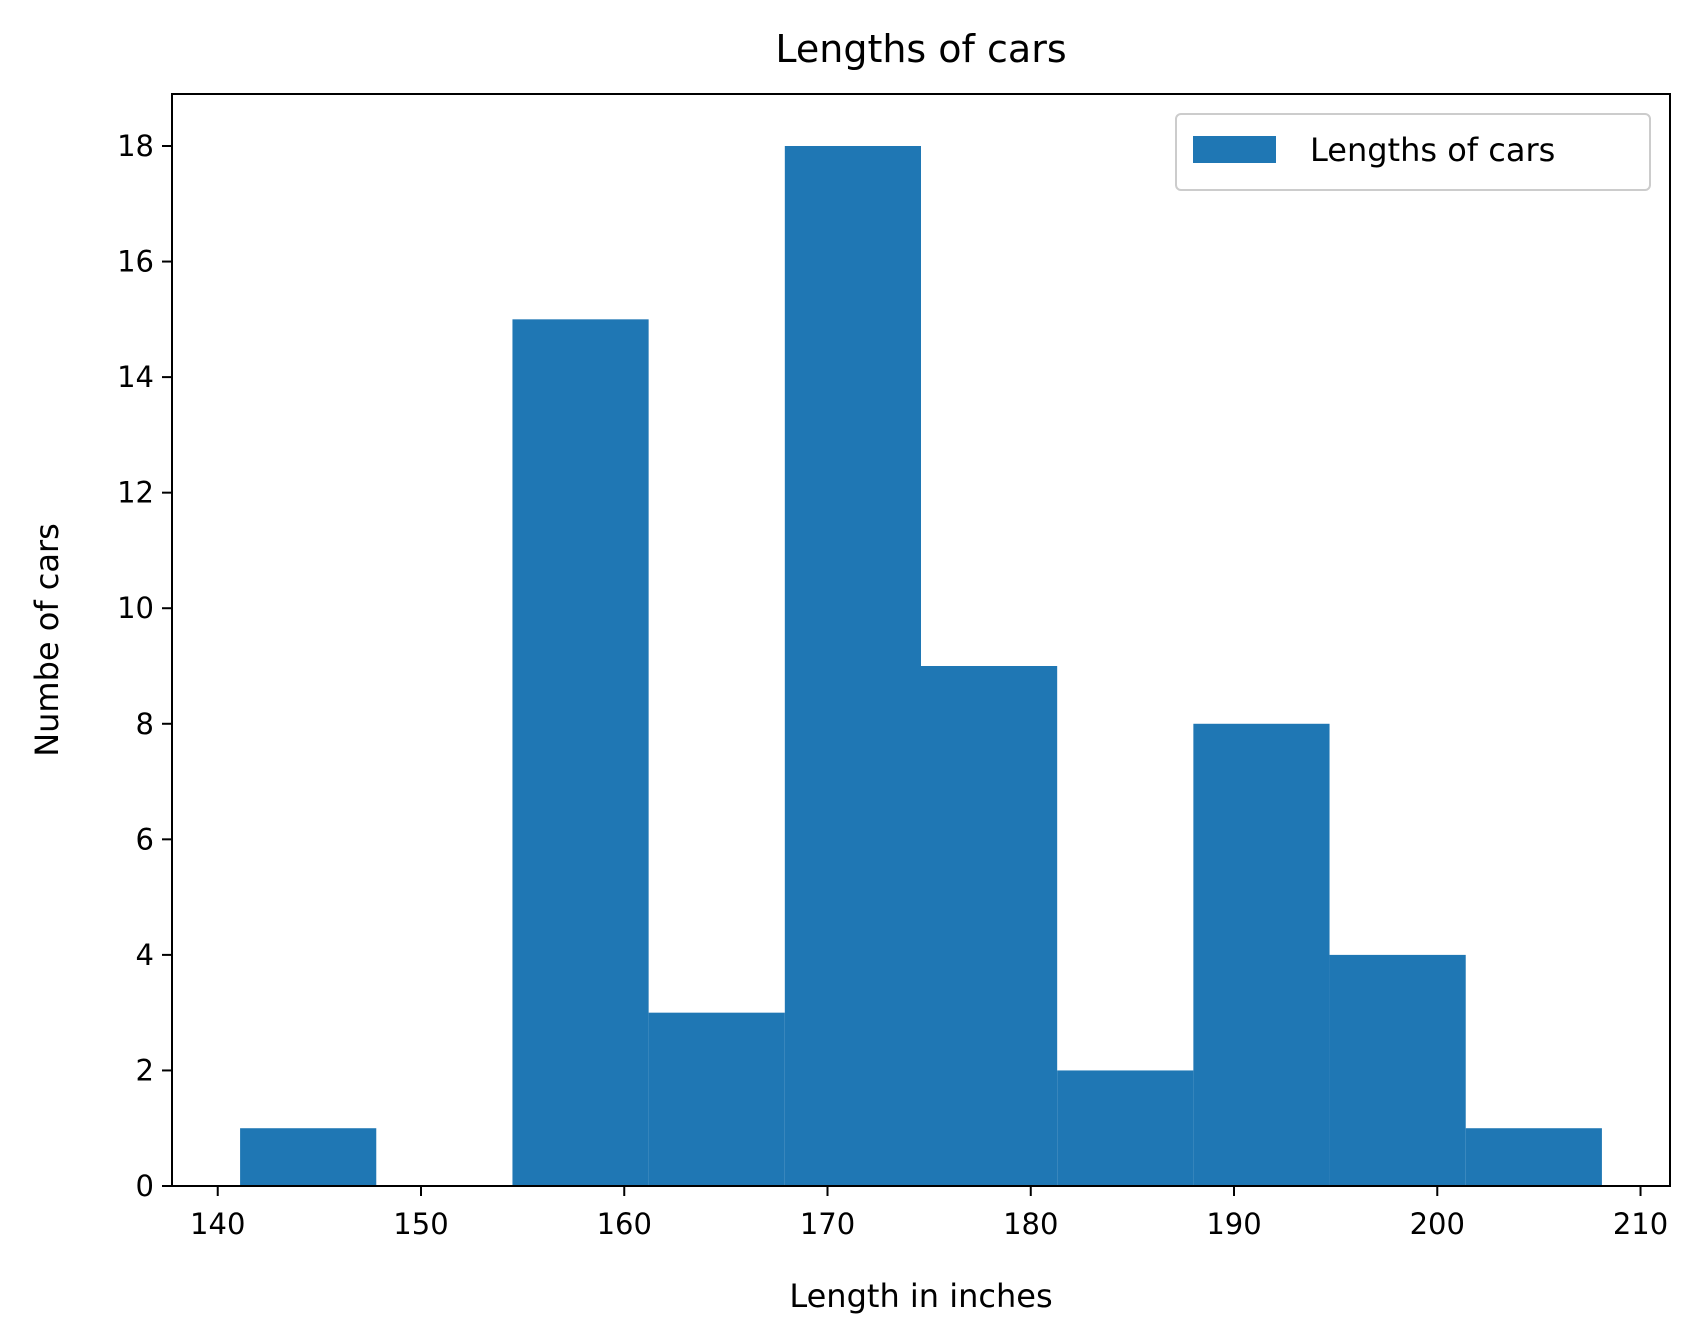 The width and height of the screenshot is (1699, 1340). Describe the element at coordinates (135, 377) in the screenshot. I see `y-tick-label-7: 14` at that location.